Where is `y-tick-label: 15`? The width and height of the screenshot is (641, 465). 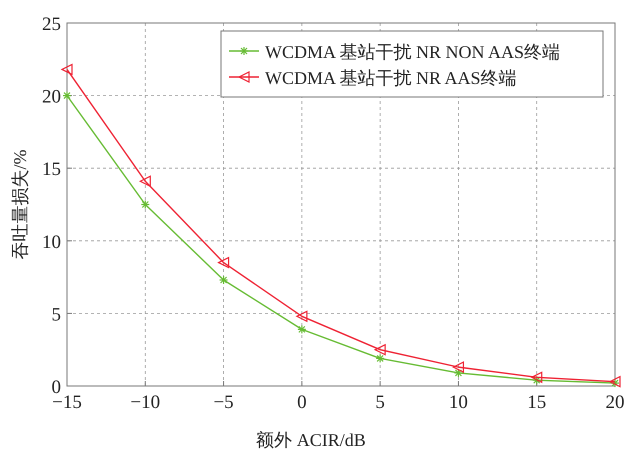
y-tick-label: 15 is located at coordinates (51, 169).